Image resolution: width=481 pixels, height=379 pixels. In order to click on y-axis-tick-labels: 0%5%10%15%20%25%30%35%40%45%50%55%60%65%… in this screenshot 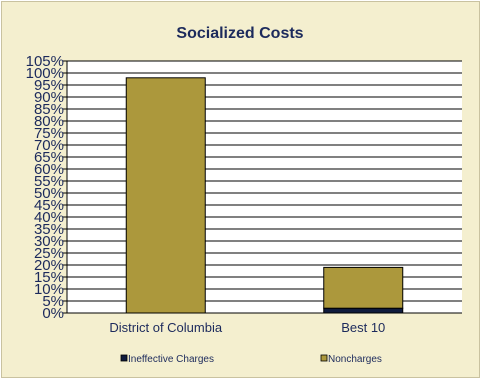, I will do `click(45, 187)`.